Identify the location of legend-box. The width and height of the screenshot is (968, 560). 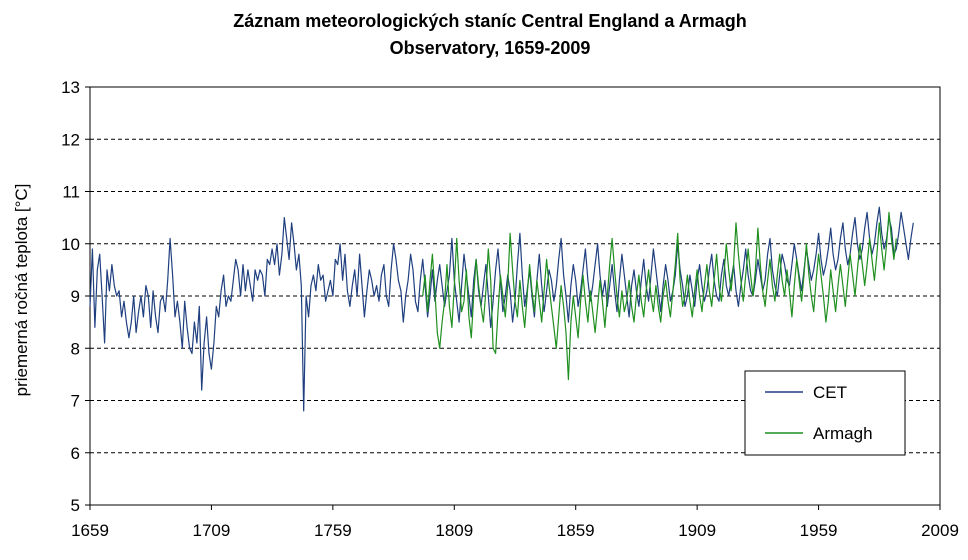
(825, 413).